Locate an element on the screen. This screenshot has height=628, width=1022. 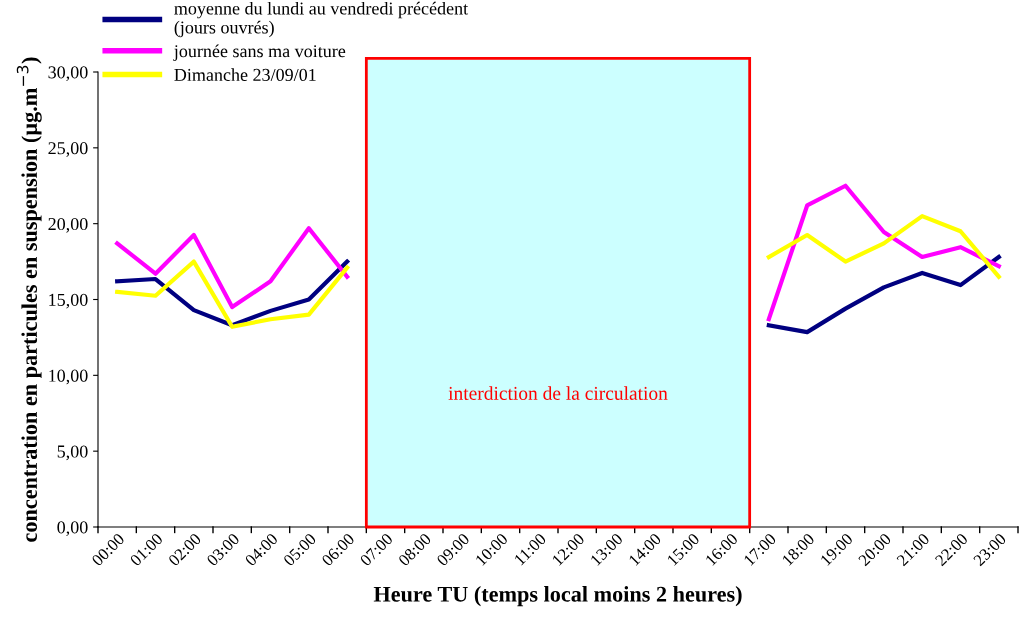
y-tick-label: 25,00 is located at coordinates (68, 149).